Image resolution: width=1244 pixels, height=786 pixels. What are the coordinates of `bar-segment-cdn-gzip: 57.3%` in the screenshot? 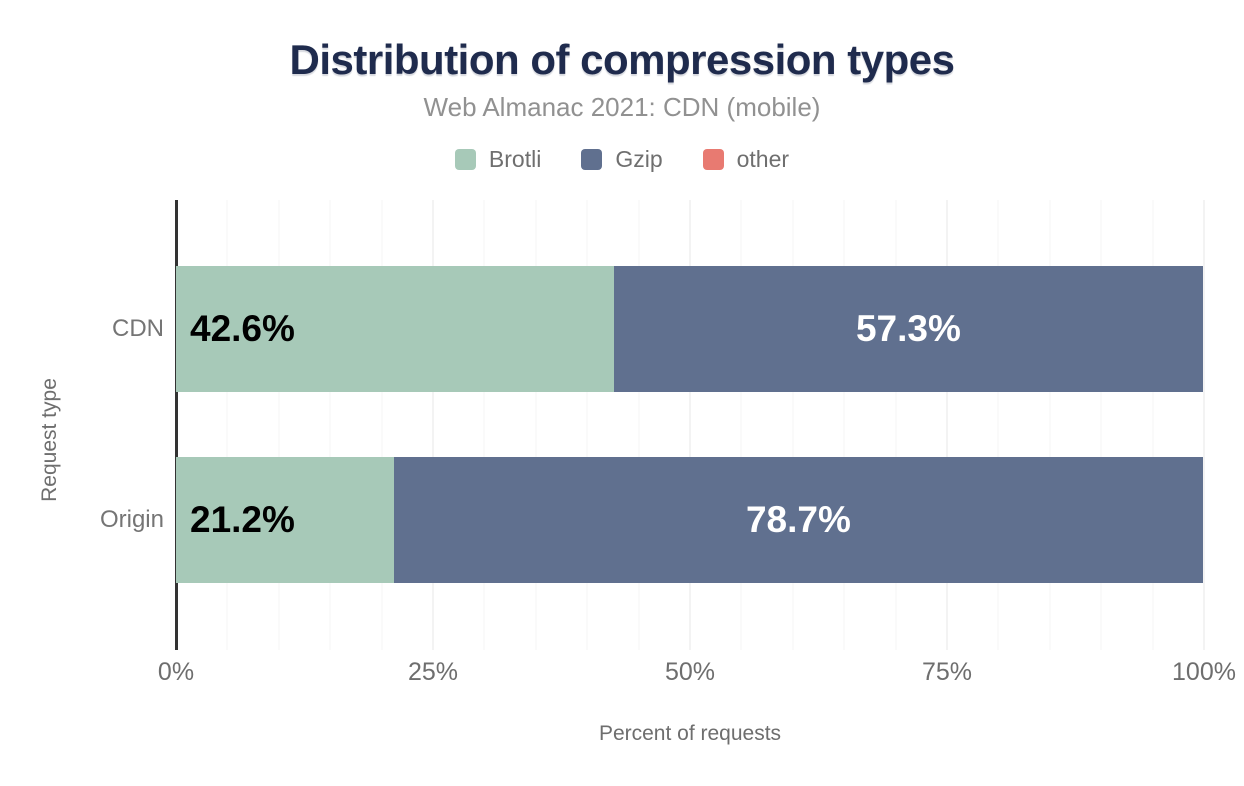 It's located at (908, 329).